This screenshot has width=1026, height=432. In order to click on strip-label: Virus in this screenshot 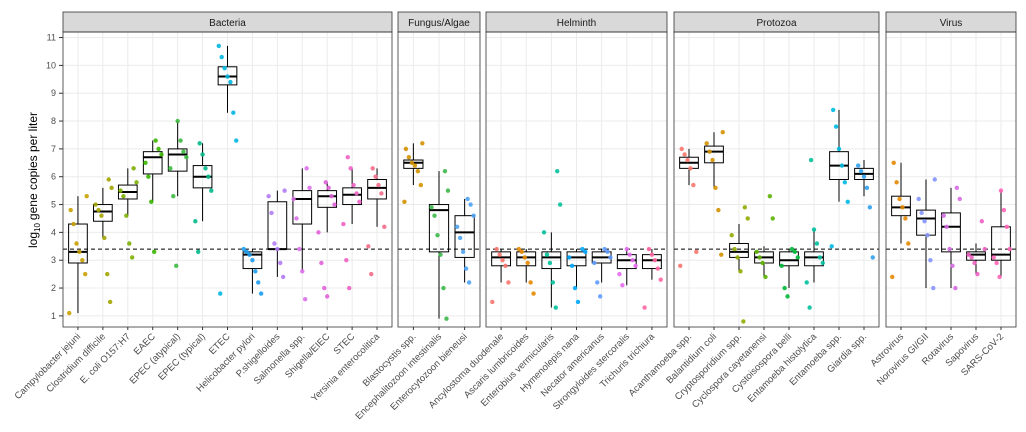, I will do `click(951, 23)`.